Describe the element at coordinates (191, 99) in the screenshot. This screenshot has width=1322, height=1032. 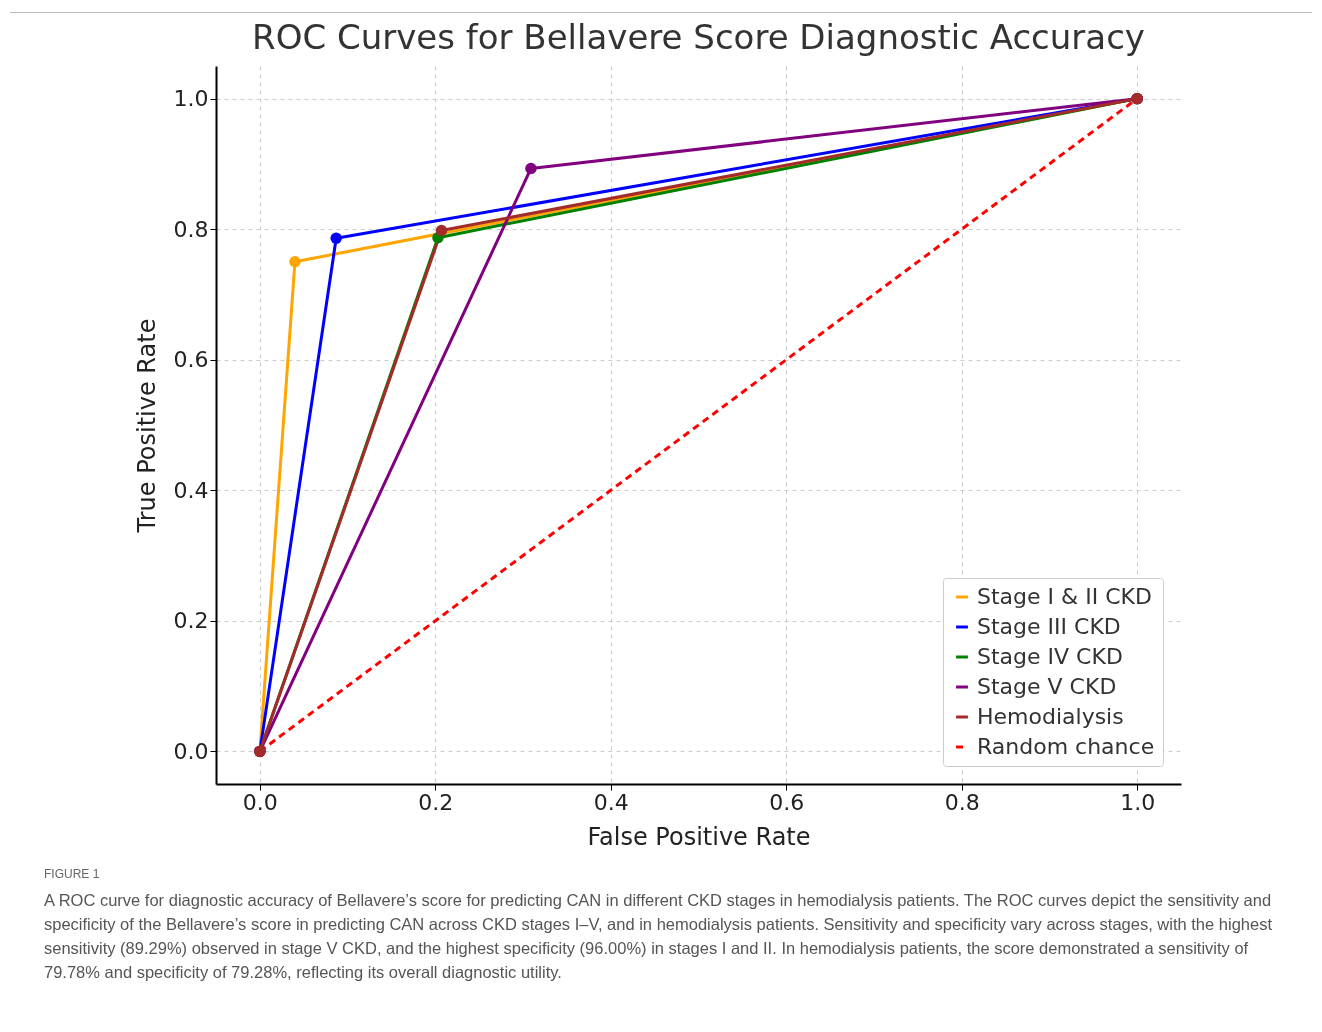
I see `y-tick-label: 1.0` at that location.